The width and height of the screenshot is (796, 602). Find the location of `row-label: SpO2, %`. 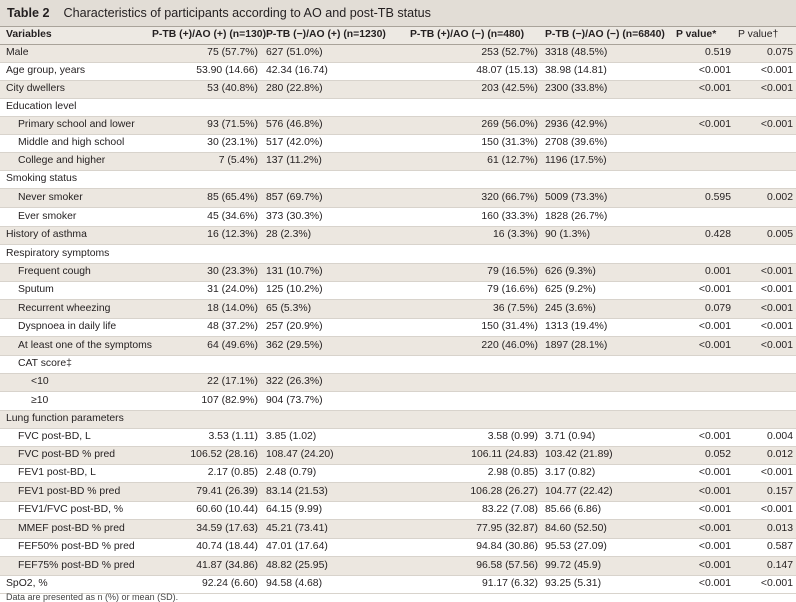

row-label: SpO2, % is located at coordinates (27, 584).